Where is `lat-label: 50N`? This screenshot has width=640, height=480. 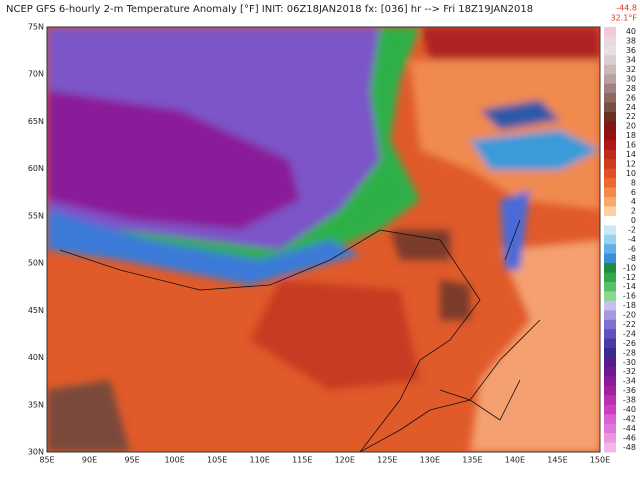
lat-label: 50N is located at coordinates (36, 263).